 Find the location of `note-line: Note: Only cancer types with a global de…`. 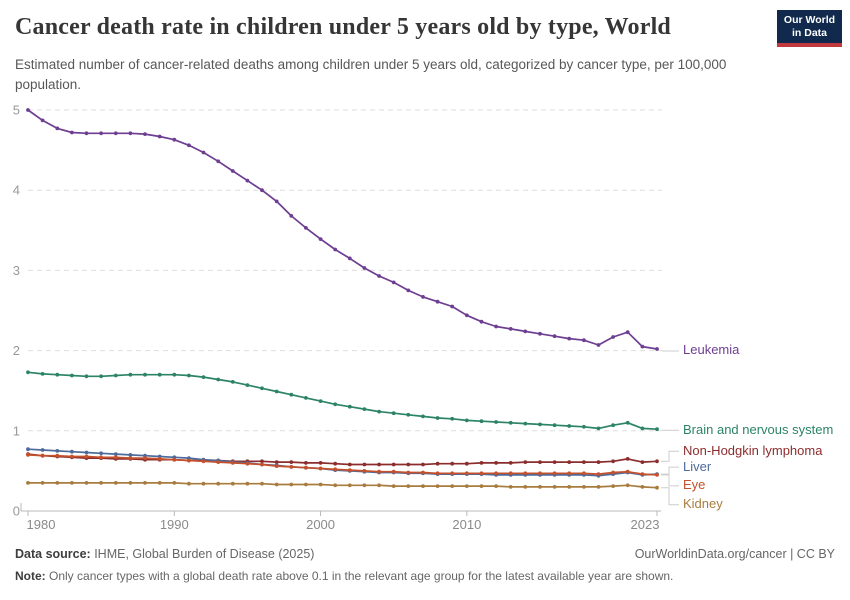

note-line: Note: Only cancer types with a global de… is located at coordinates (344, 576).